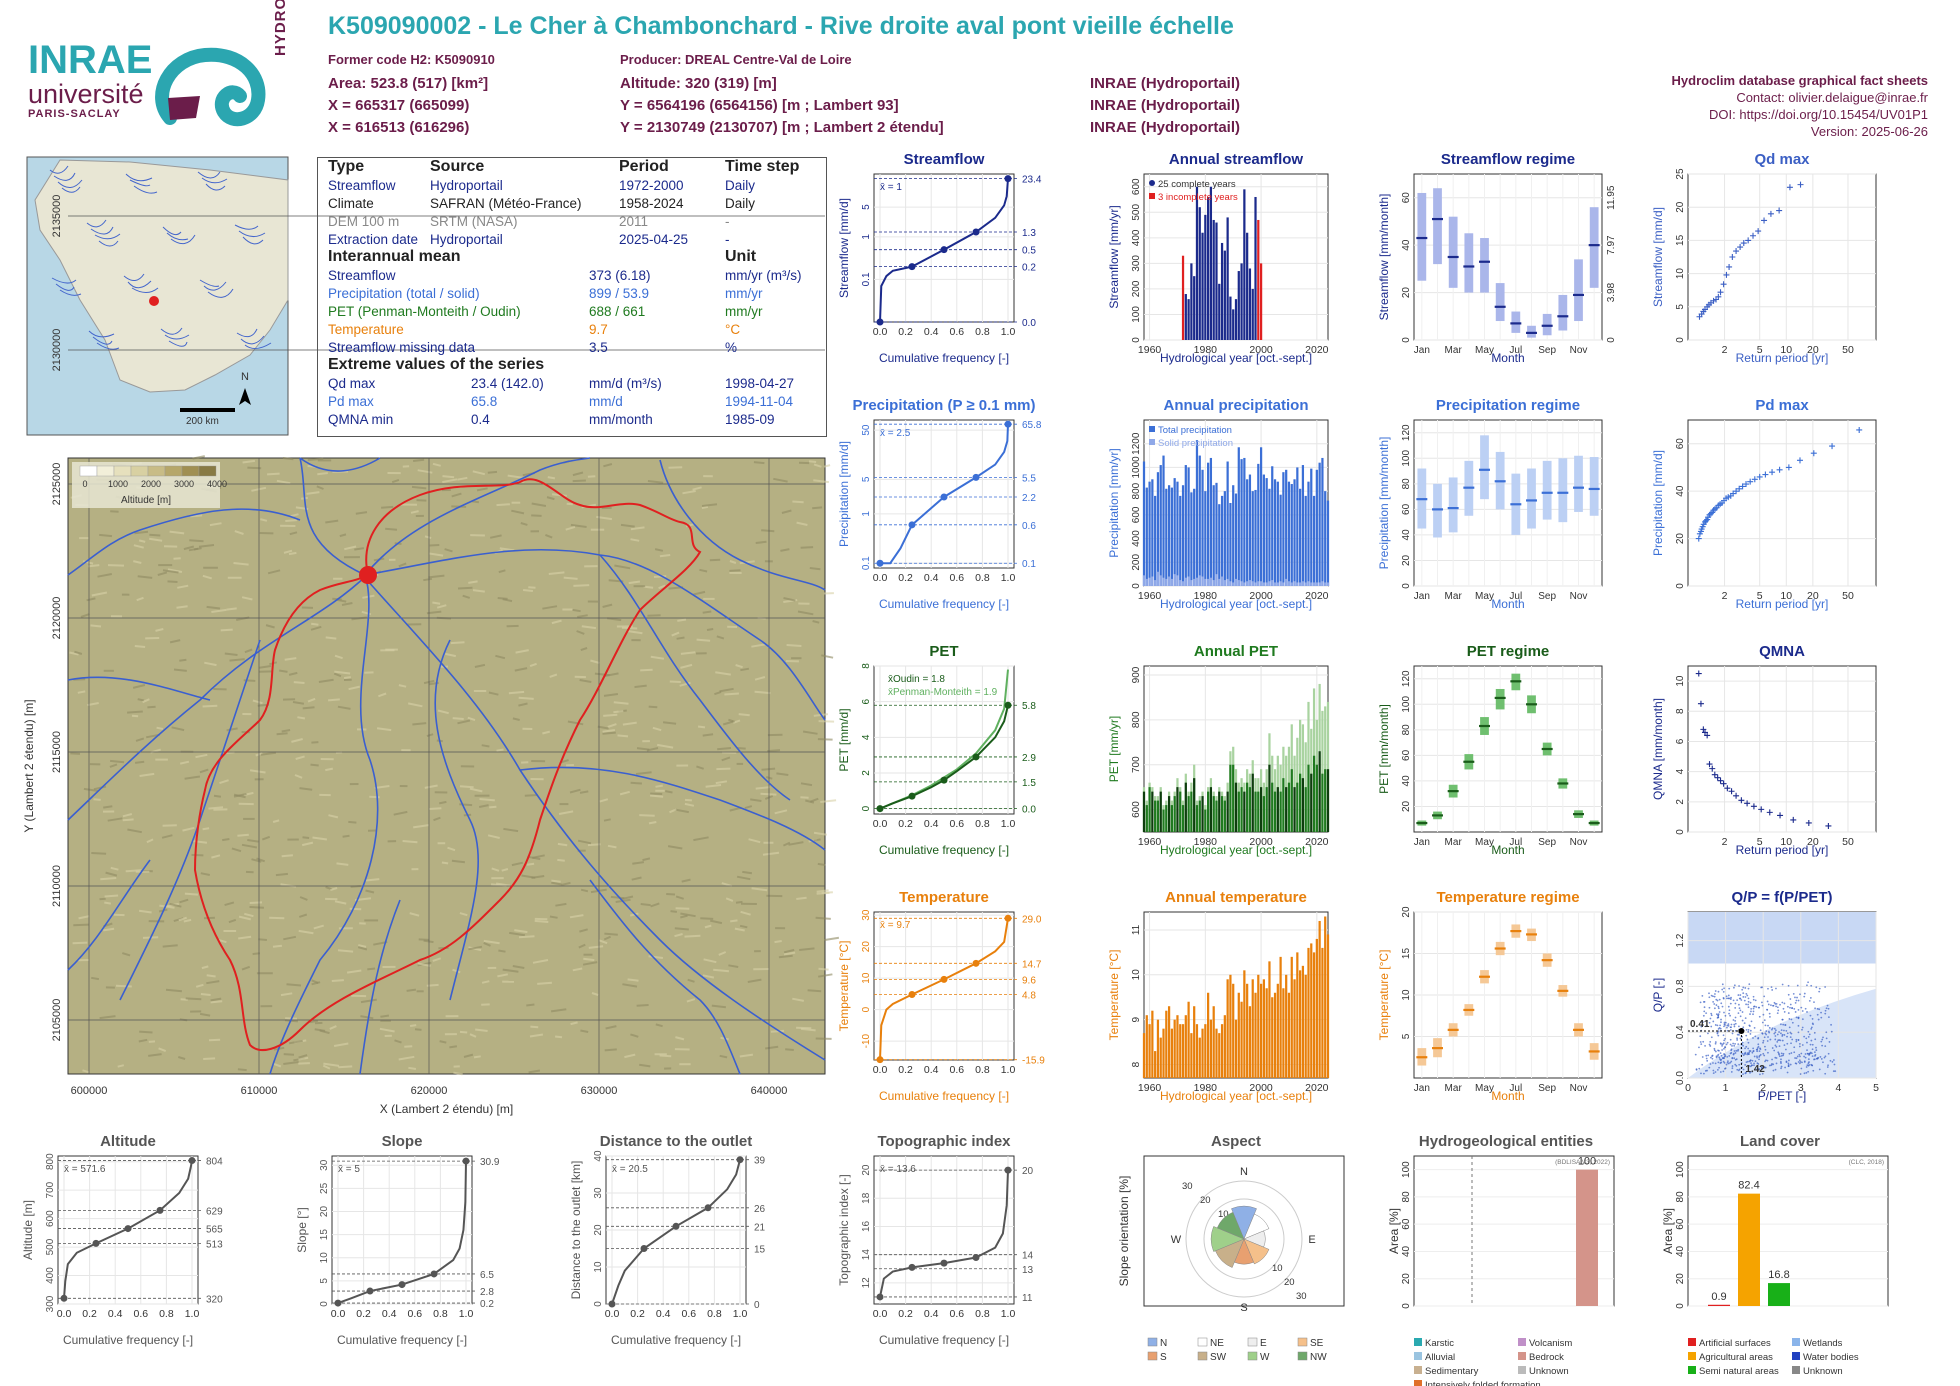  I want to click on y-axis-title: Topographic index [-], so click(844, 1229).